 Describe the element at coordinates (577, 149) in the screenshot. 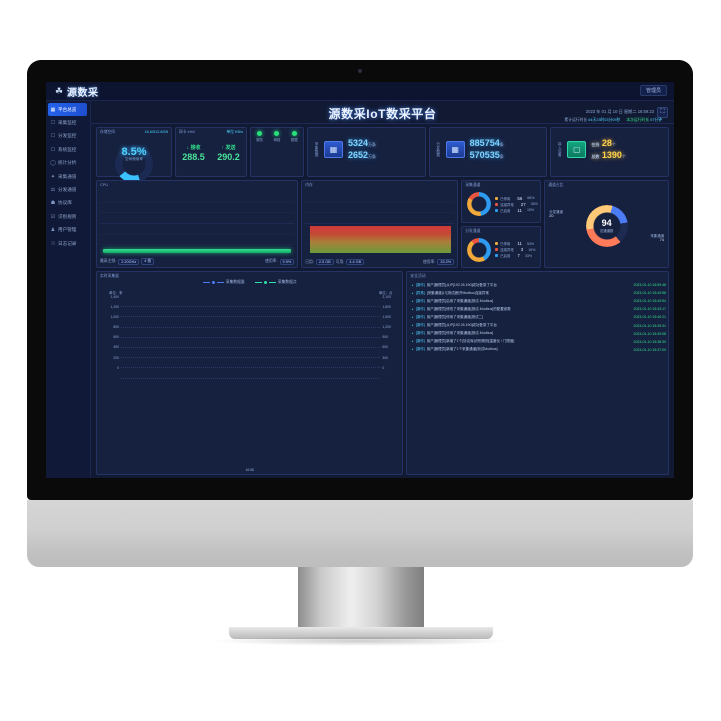

I see `device-icon: ▢` at that location.